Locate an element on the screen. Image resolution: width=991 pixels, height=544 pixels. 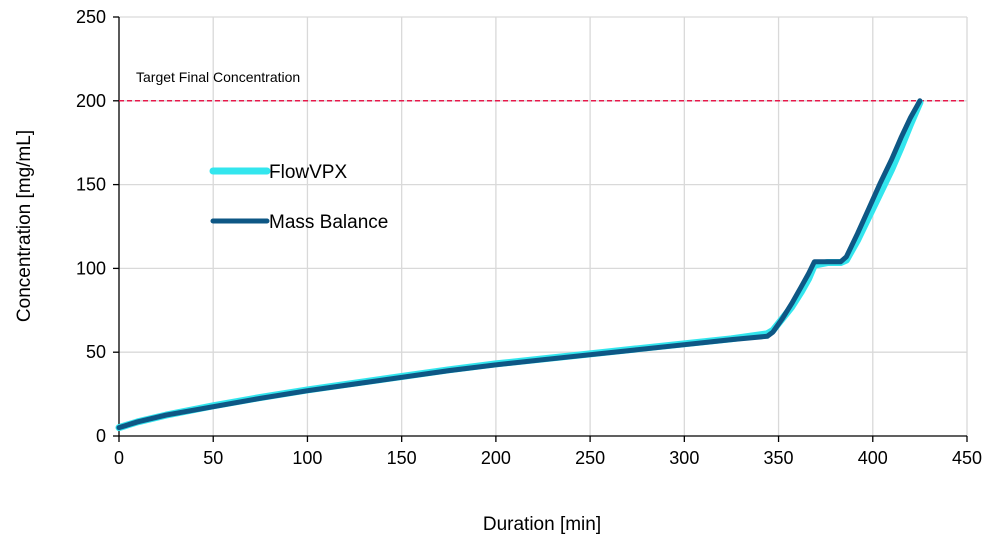
x-tick-label: 400 is located at coordinates (873, 458).